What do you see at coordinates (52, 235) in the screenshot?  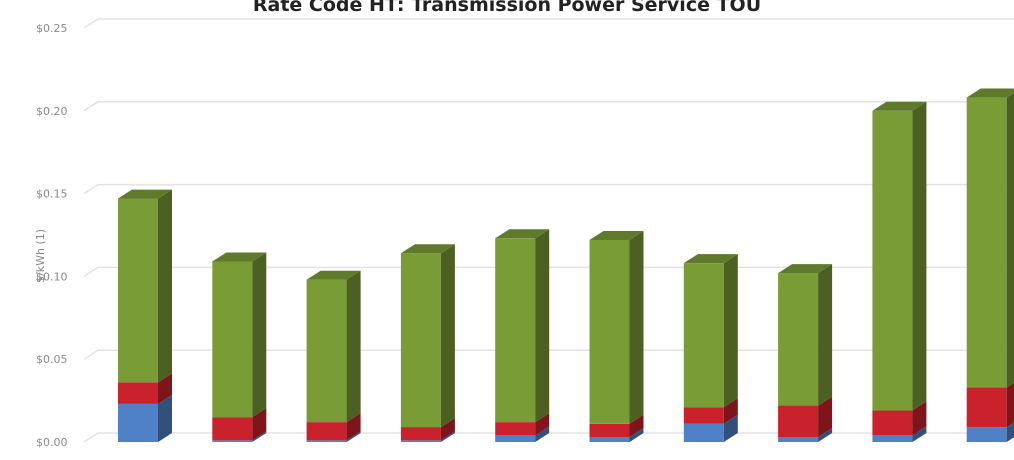 I see `y-axis: $0.00 $0.05 $0.10 $0.15 $0.20 $0.25` at bounding box center [52, 235].